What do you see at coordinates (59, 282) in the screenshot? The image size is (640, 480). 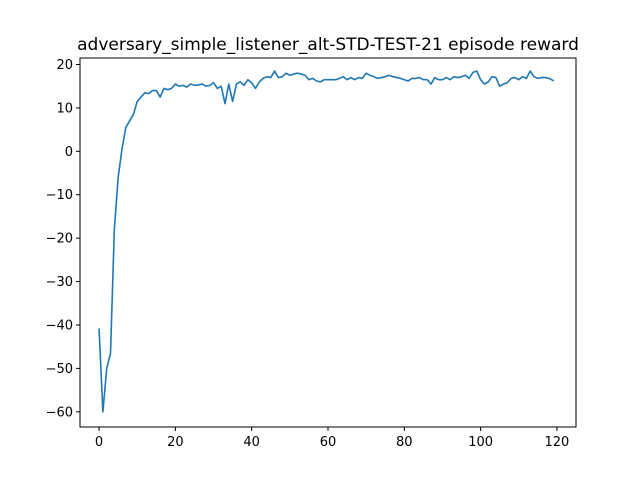 I see `y-tick-label: −30` at bounding box center [59, 282].